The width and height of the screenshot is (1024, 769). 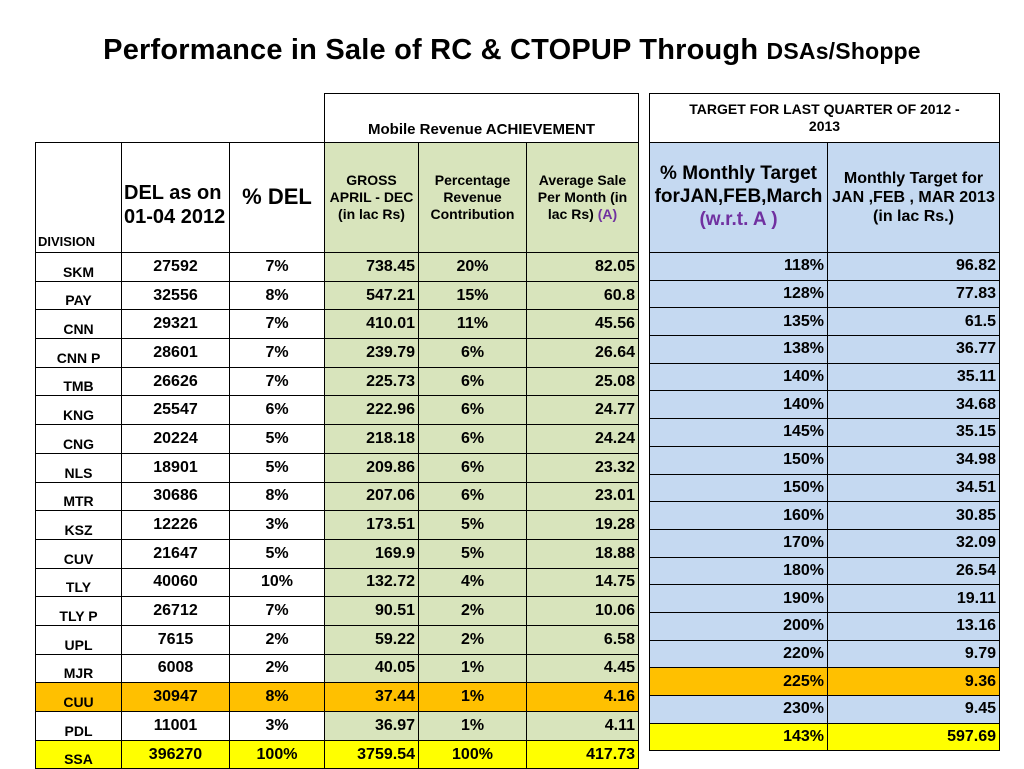 What do you see at coordinates (371, 381) in the screenshot?
I see `gross-cell: 225.73` at bounding box center [371, 381].